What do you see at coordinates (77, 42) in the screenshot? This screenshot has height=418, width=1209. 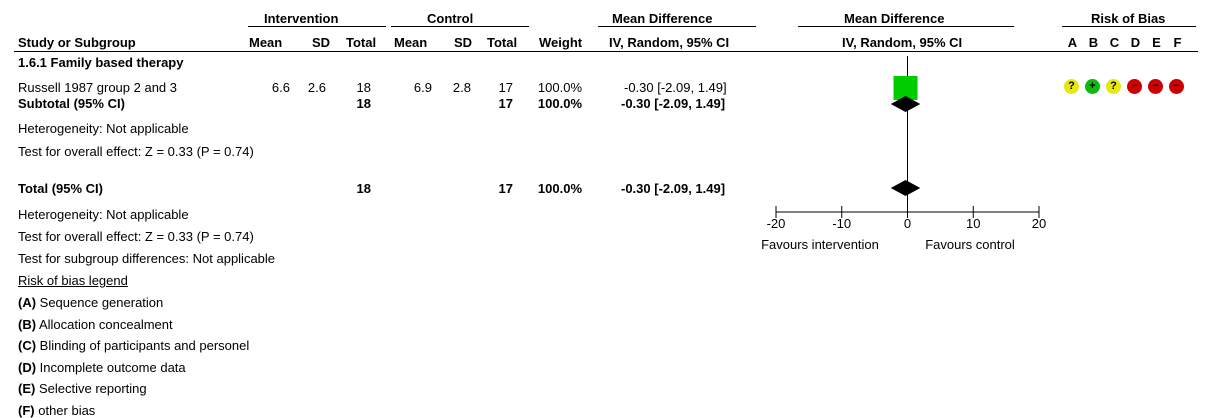 I see `study-or-subgroup-header: Study or Subgroup` at bounding box center [77, 42].